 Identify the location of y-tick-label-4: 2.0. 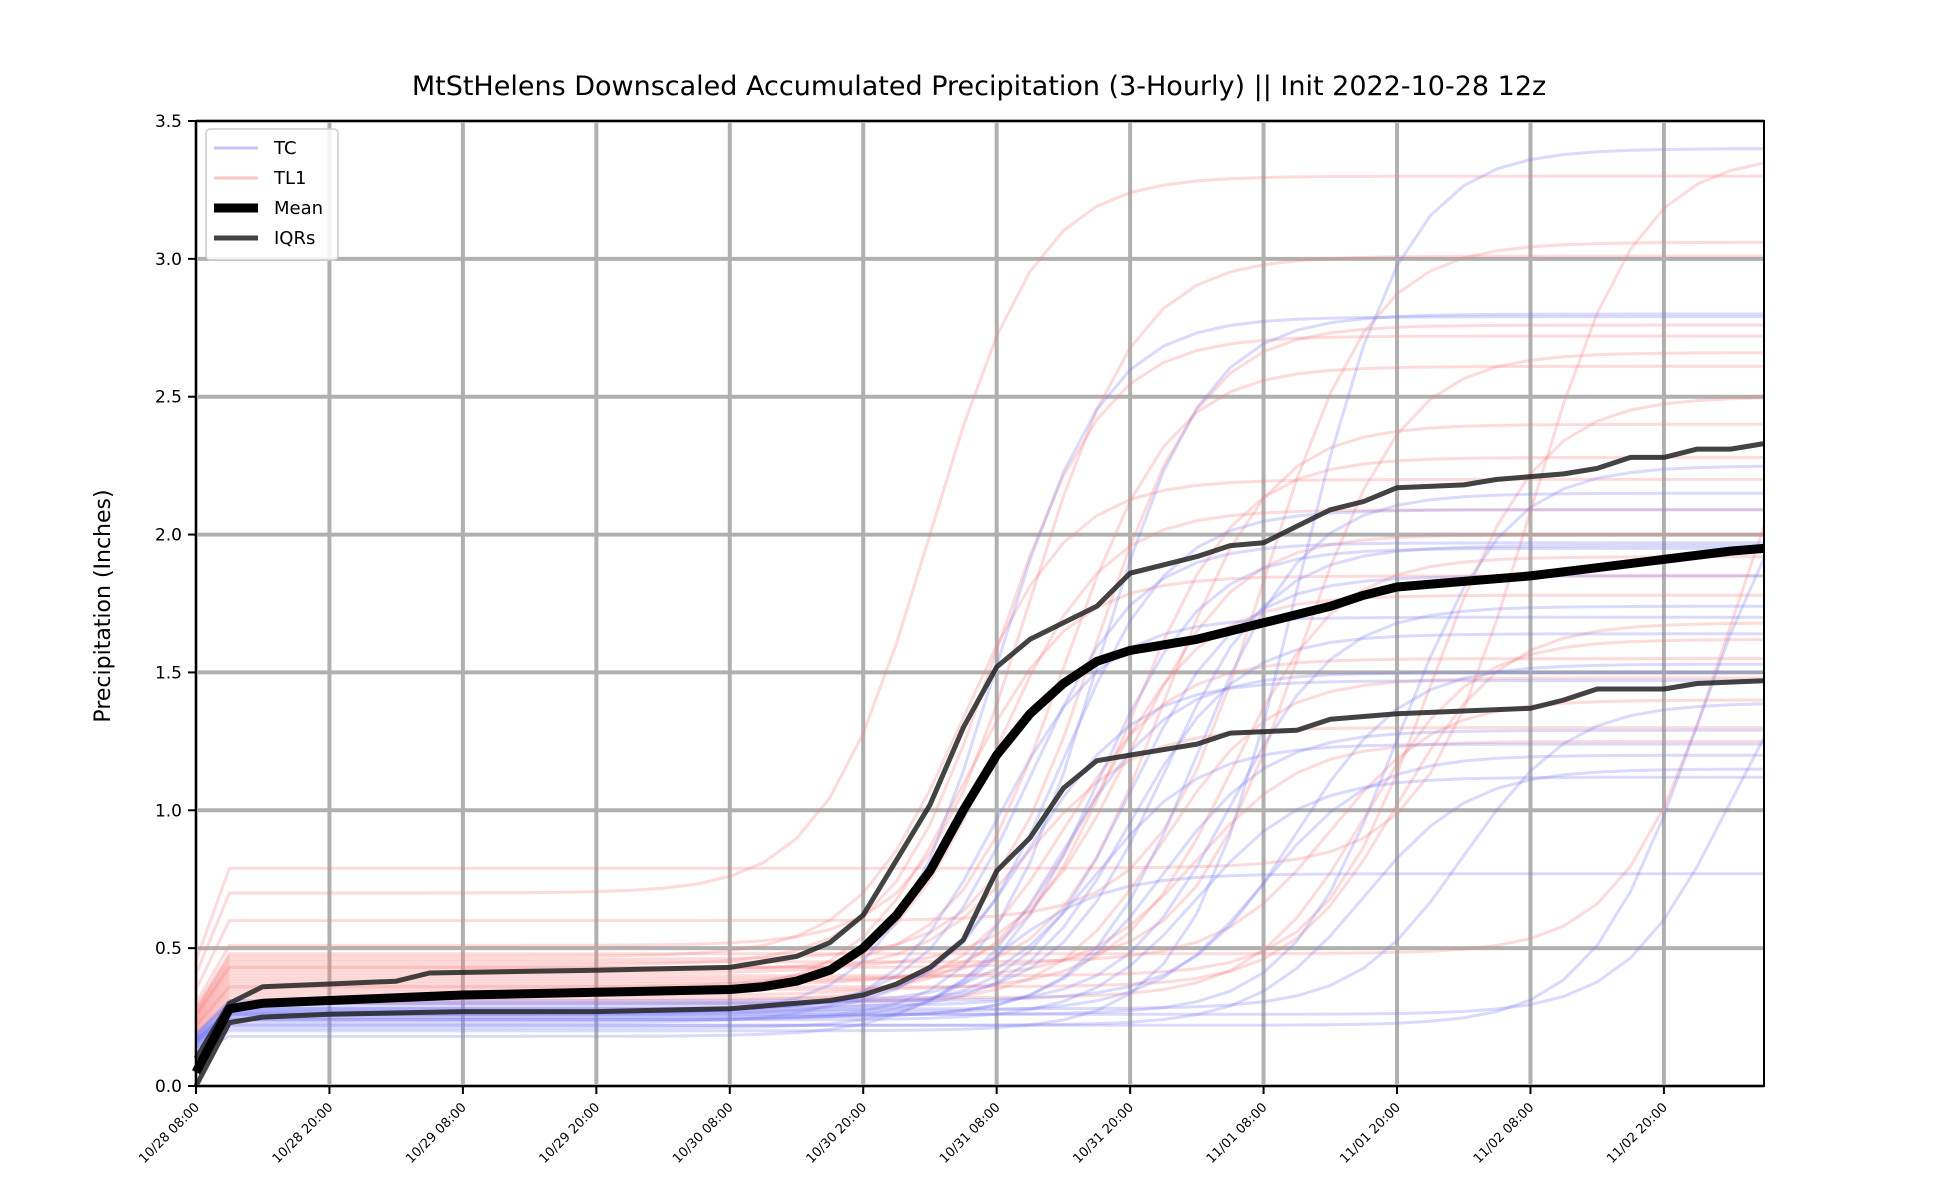
(168, 536).